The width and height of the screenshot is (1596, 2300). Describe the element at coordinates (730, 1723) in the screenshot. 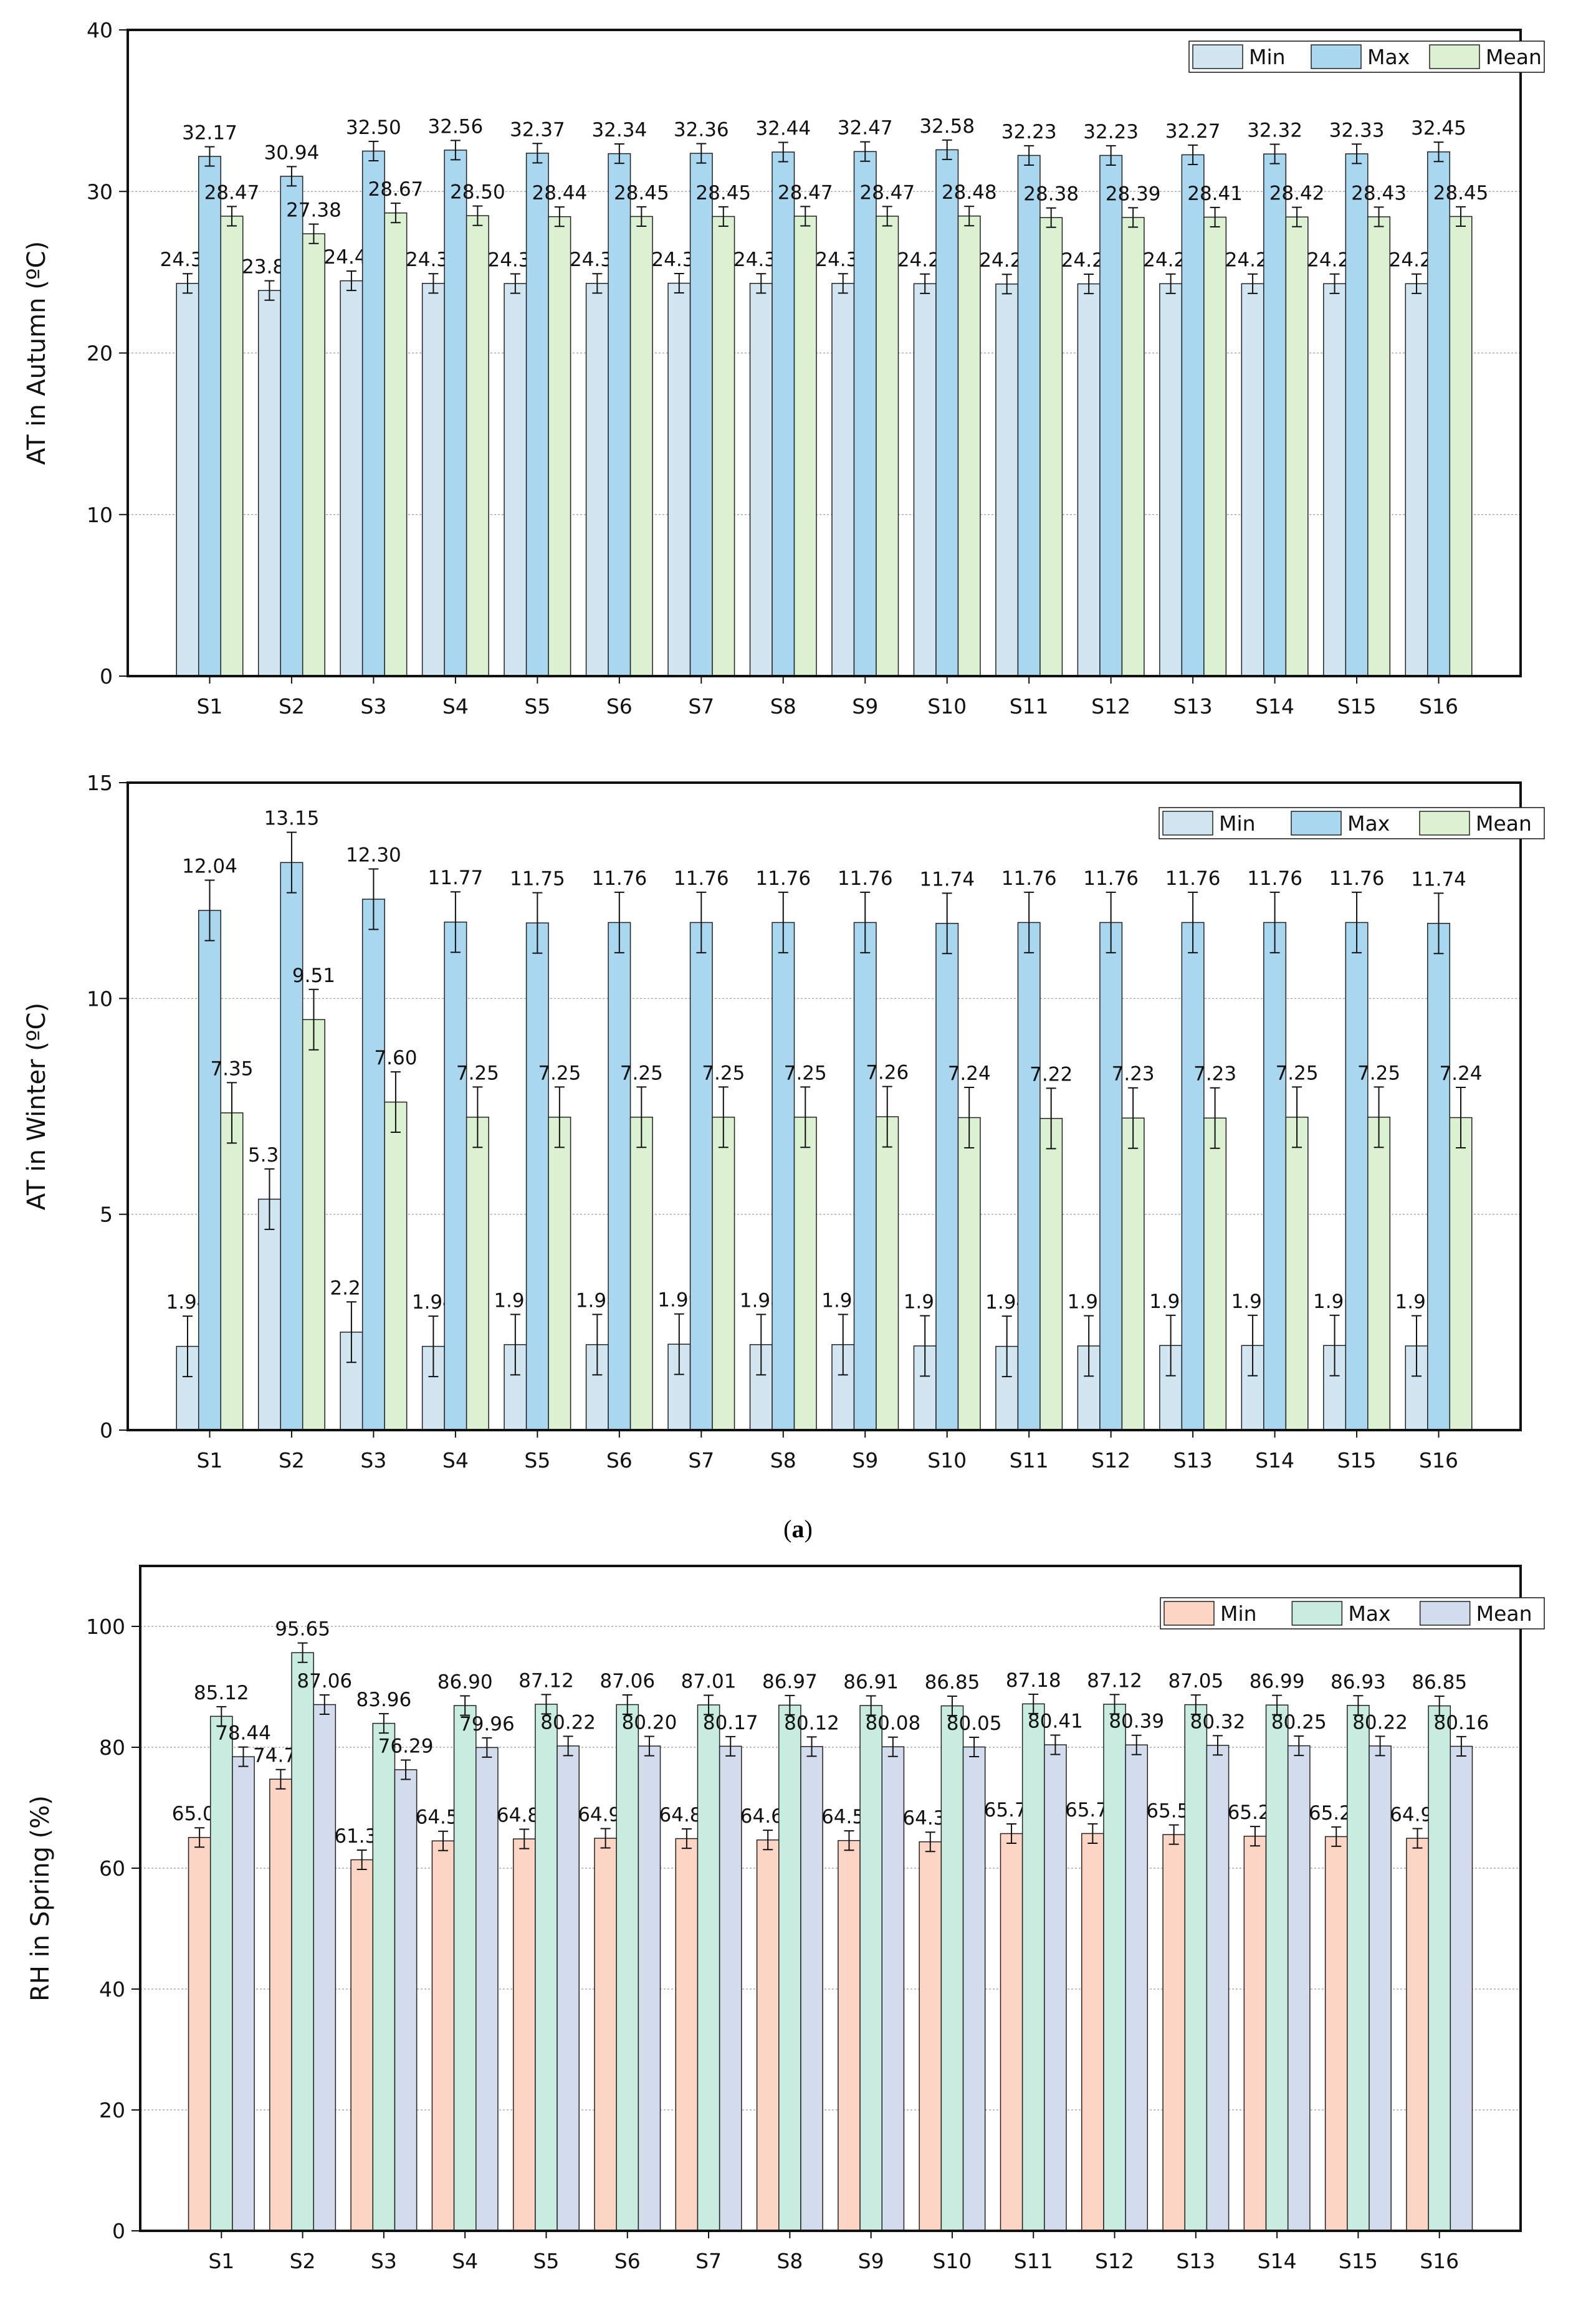

I see `data-label: 80.17` at that location.